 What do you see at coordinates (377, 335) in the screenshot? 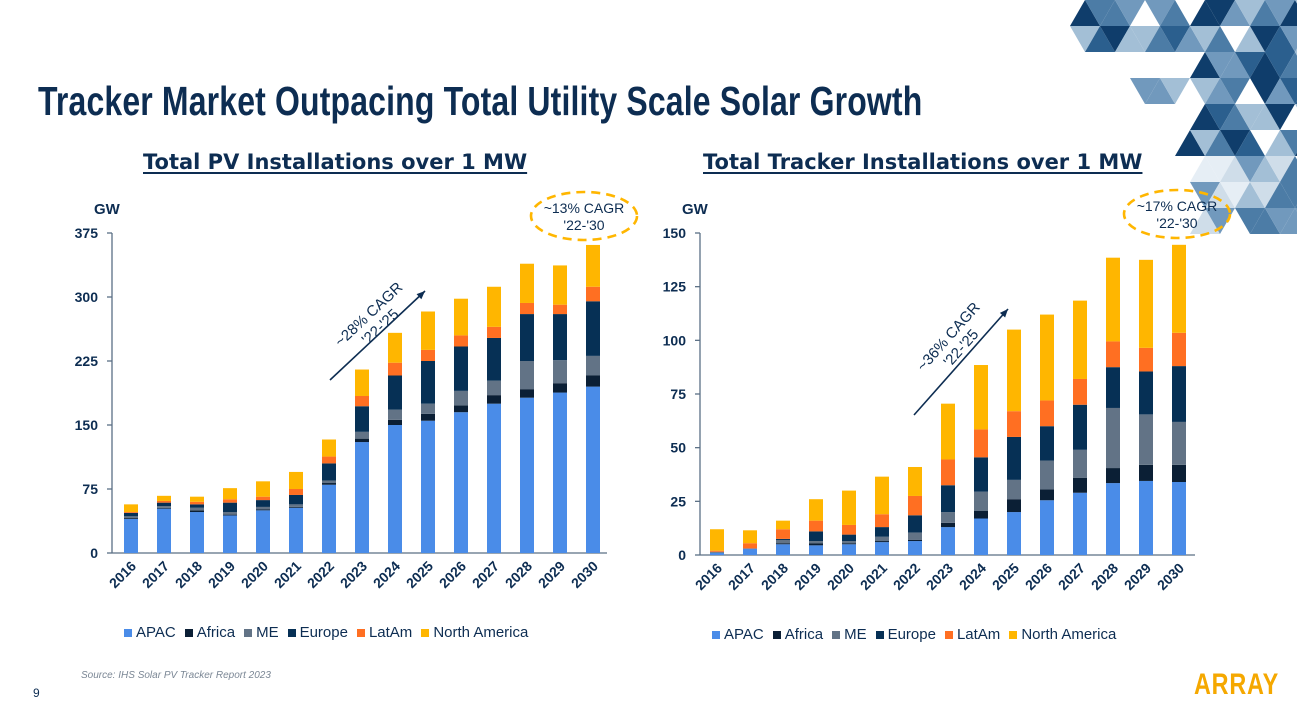
I see `cagr-arrow` at bounding box center [377, 335].